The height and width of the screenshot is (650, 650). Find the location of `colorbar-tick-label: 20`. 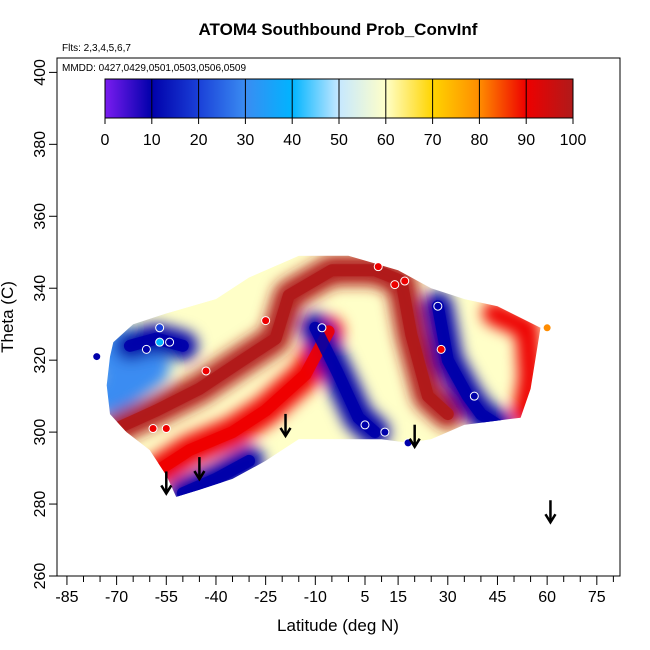

colorbar-tick-label: 20 is located at coordinates (199, 140).